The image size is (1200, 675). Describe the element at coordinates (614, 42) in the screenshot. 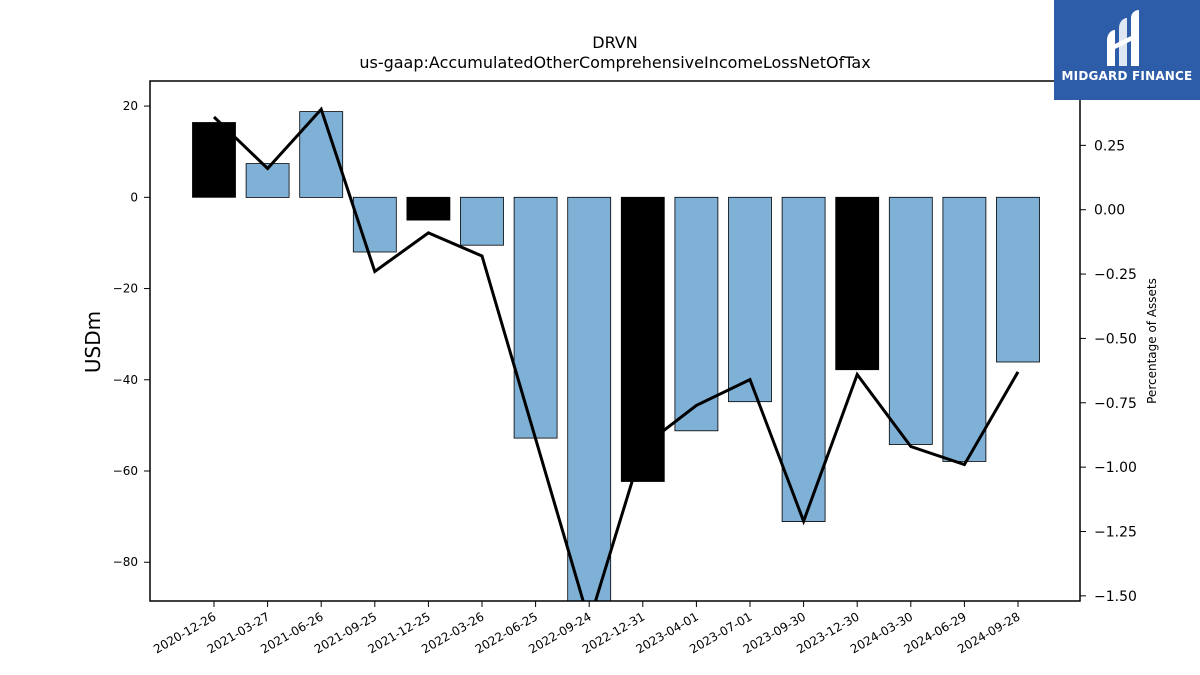

I see `chart-title: DRVN` at that location.